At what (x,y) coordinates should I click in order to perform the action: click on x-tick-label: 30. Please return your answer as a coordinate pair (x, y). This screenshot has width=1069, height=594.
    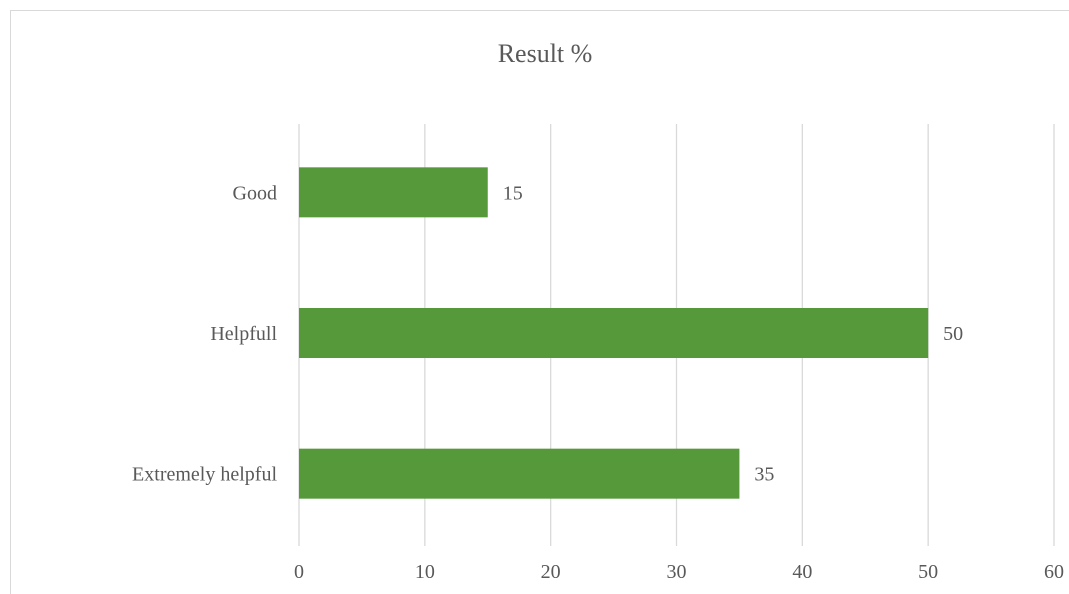
    Looking at the image, I should click on (677, 572).